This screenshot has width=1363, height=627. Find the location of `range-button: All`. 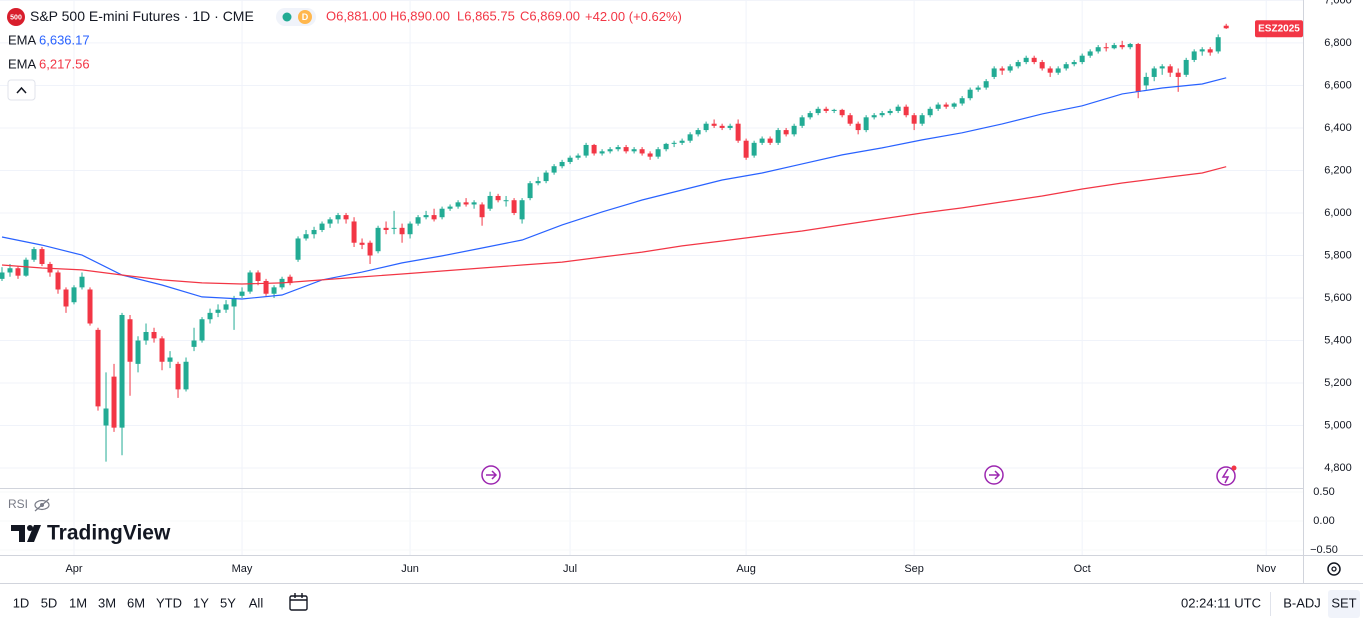

range-button: All is located at coordinates (256, 602).